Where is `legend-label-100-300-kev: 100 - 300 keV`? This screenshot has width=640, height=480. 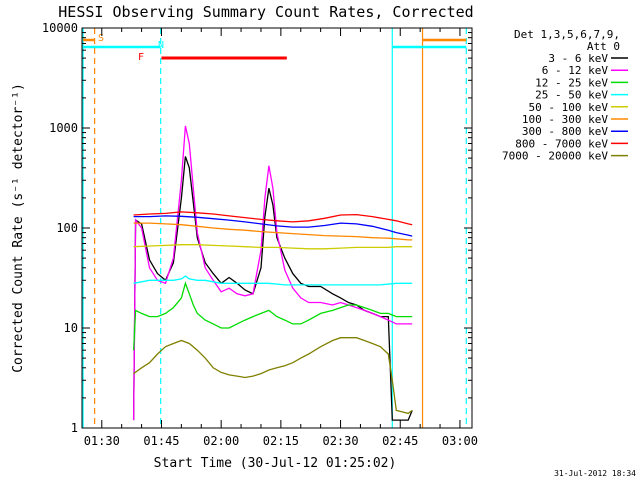 legend-label-100-300-kev: 100 - 300 keV is located at coordinates (565, 119).